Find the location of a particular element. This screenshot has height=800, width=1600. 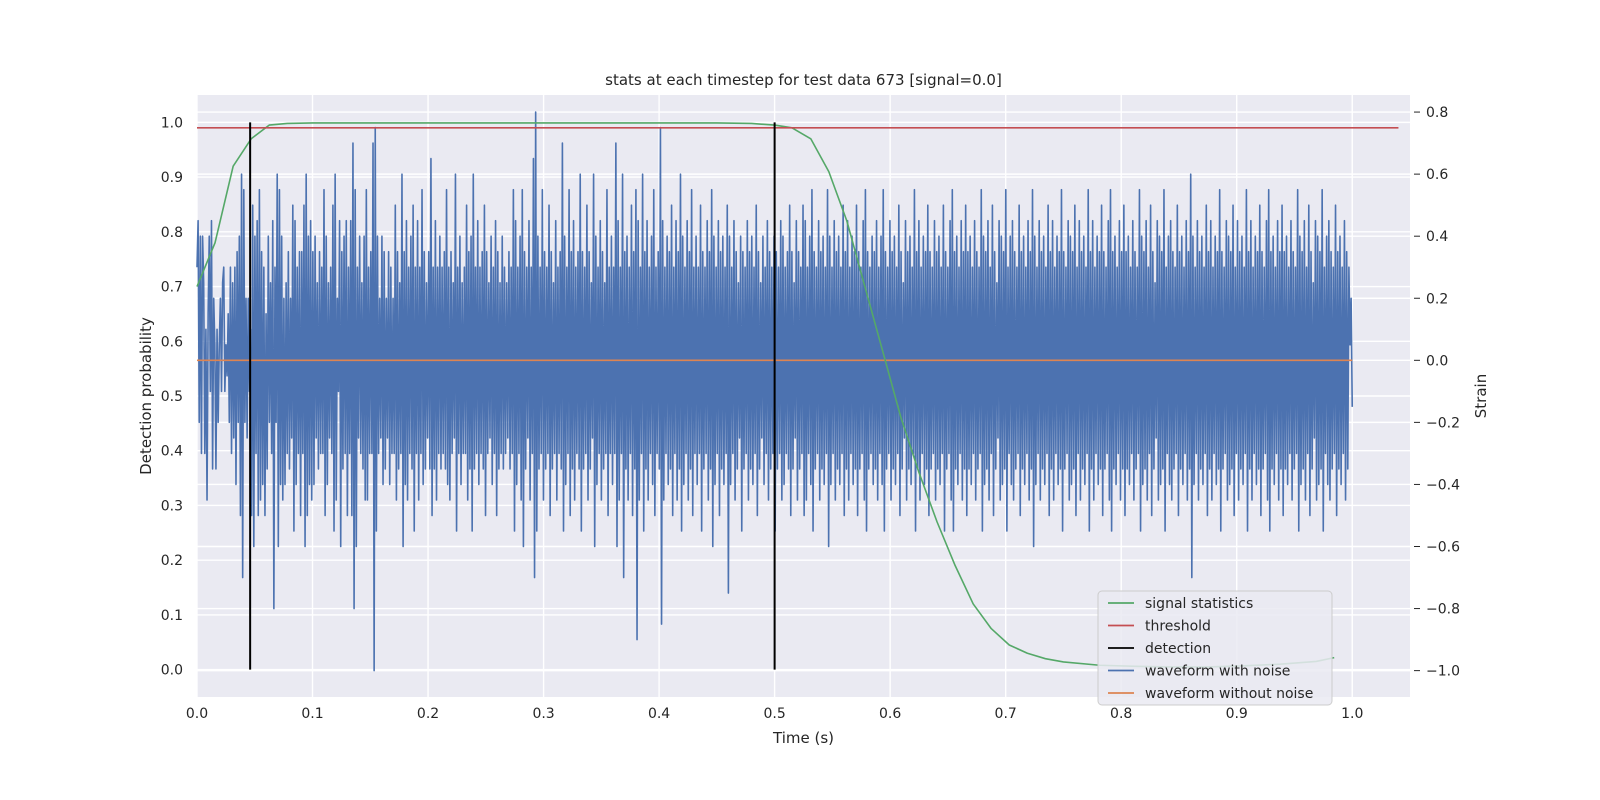

y-right-tick-label: 0.8 is located at coordinates (1437, 113).